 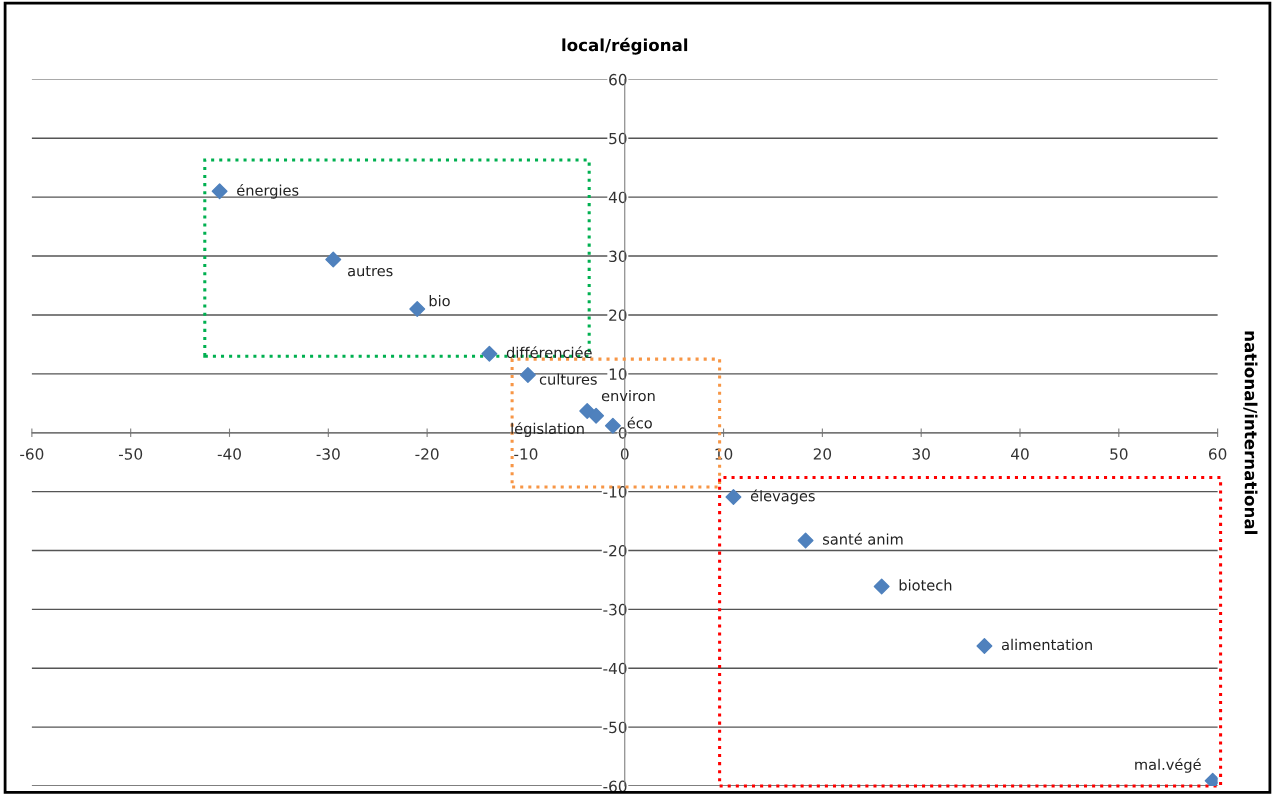 I want to click on annotation: élevages, so click(x=782, y=497).